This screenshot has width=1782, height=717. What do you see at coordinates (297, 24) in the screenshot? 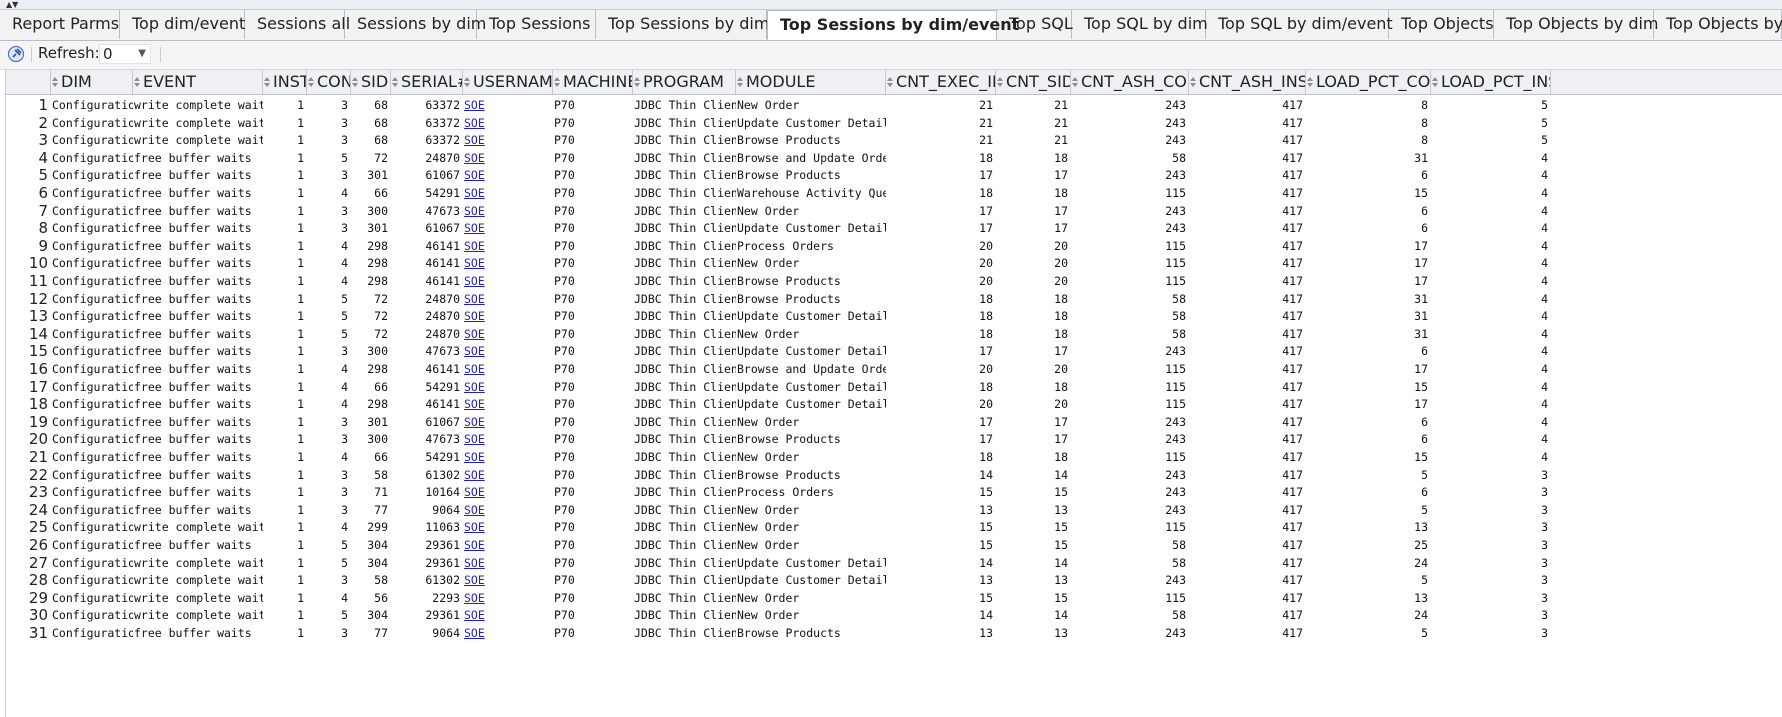
I see `tab-sessions-all: Sessions all` at bounding box center [297, 24].